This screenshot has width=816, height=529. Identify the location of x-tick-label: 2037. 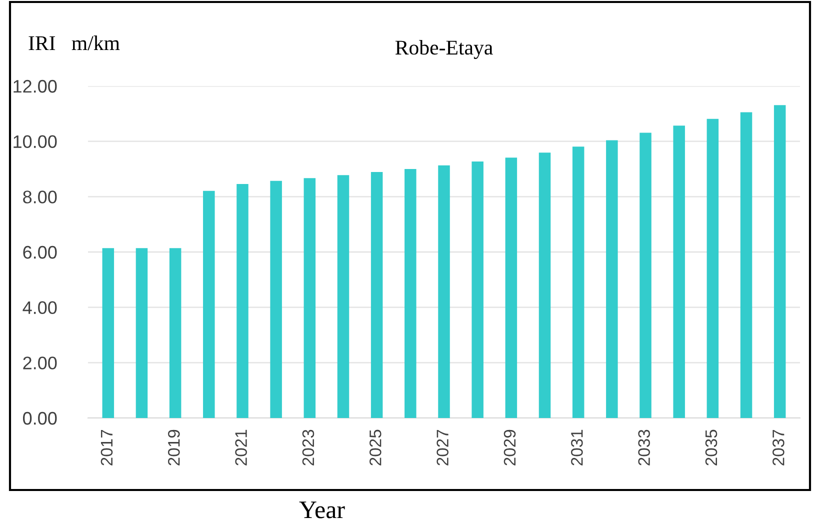
(778, 448).